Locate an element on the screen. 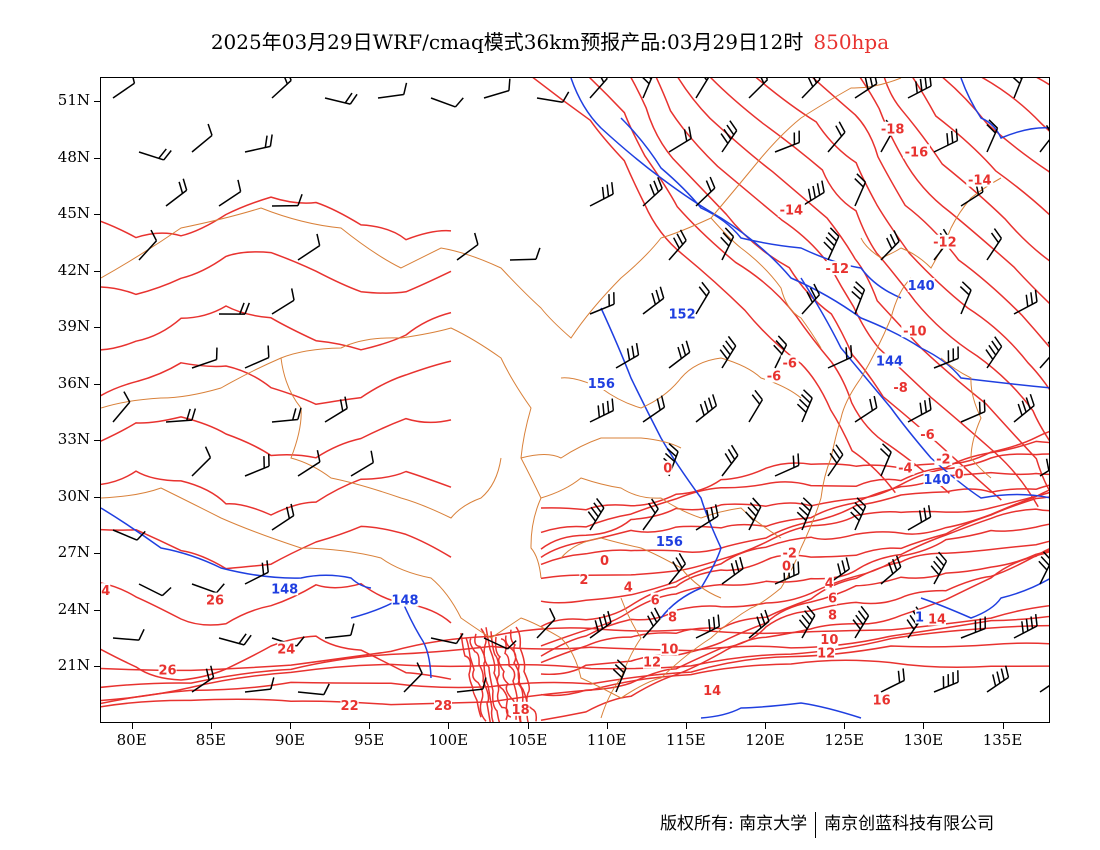 Image resolution: width=1100 pixels, height=850 pixels. x-tick-label: 120E is located at coordinates (765, 740).